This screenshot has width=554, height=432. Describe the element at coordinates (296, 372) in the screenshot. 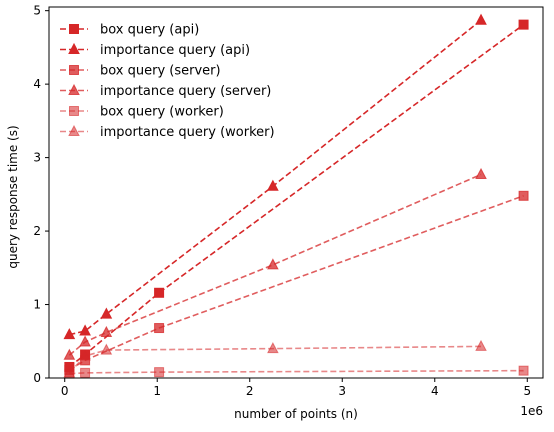

I see `series-line` at that location.